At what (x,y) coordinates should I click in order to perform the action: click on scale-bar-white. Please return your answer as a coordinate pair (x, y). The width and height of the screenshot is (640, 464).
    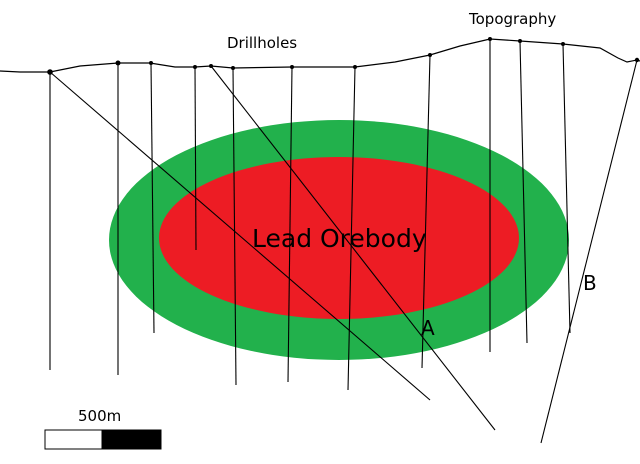
    Looking at the image, I should click on (73, 439).